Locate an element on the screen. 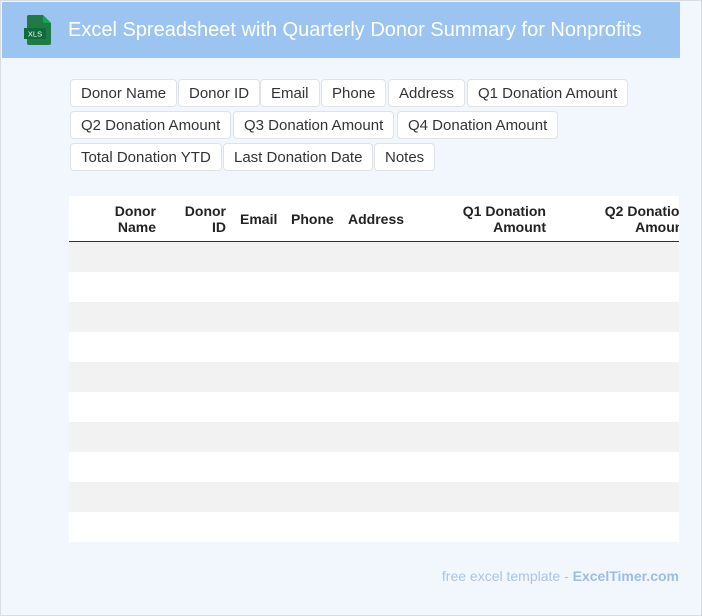  column-header-address: Address is located at coordinates (376, 218).